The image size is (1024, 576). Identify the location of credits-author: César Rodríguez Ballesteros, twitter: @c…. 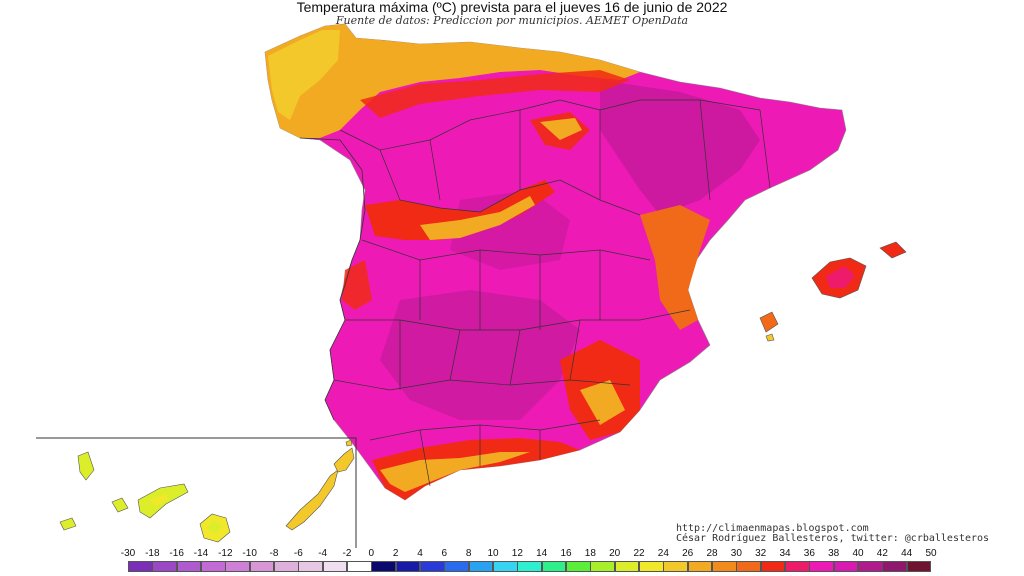
(833, 538).